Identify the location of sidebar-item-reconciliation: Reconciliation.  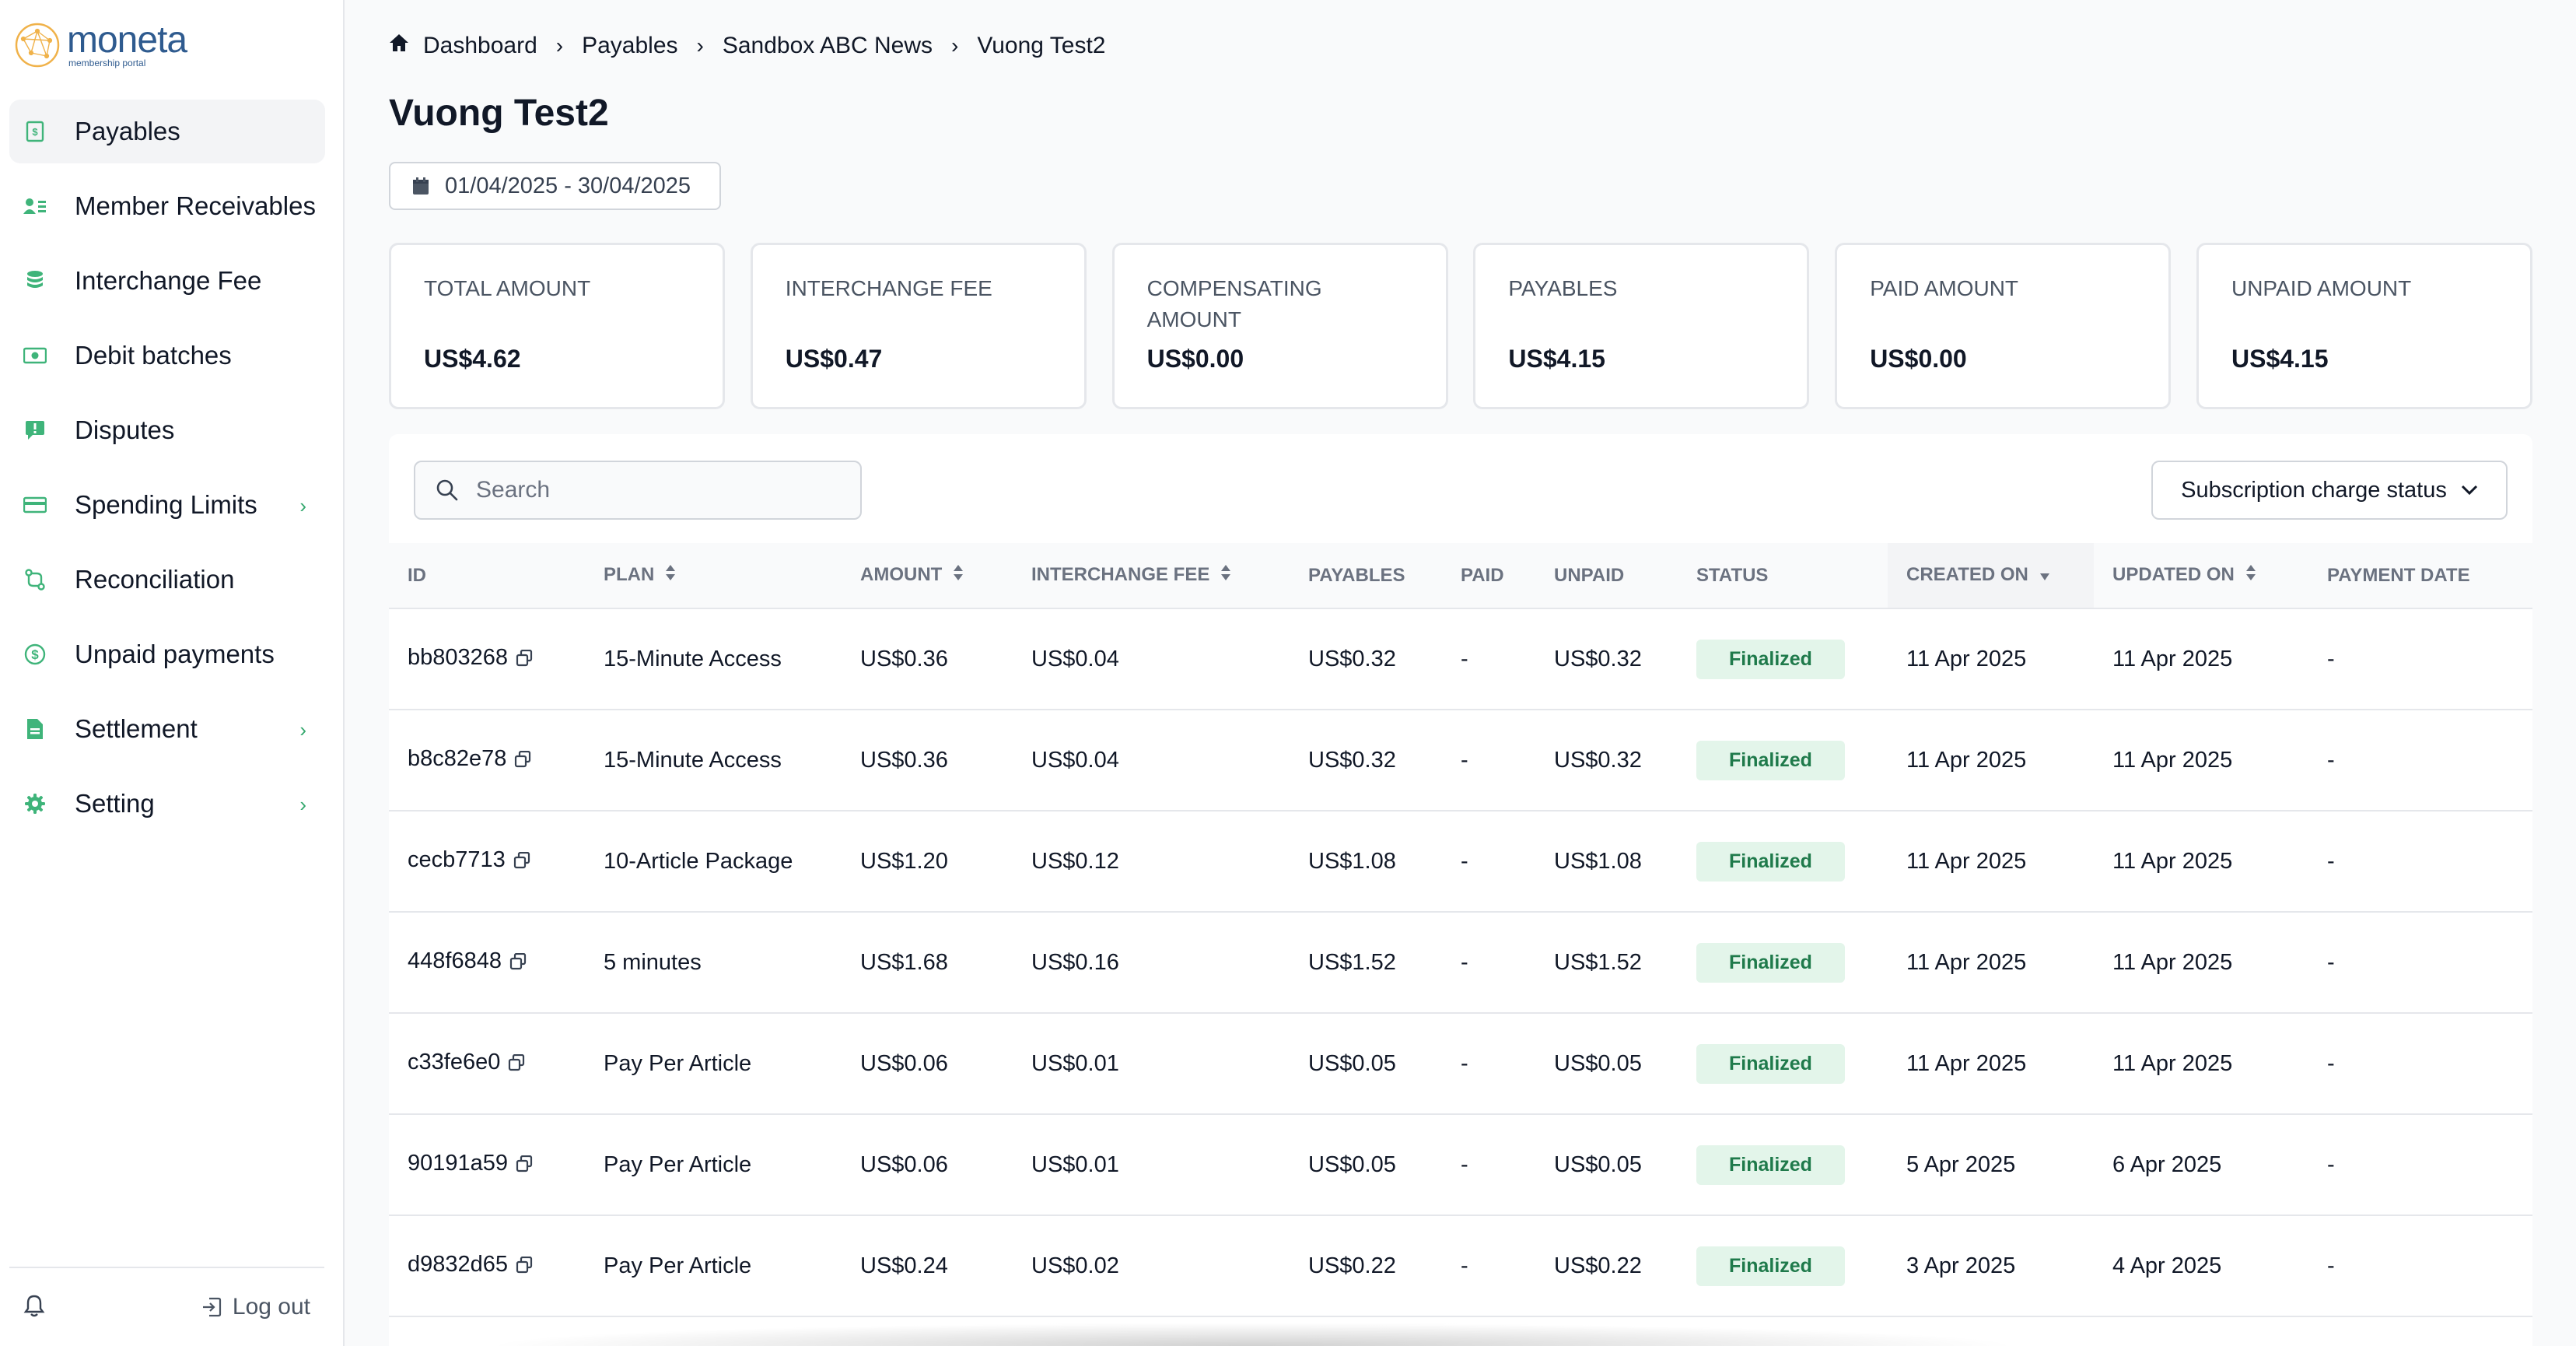
(167, 580).